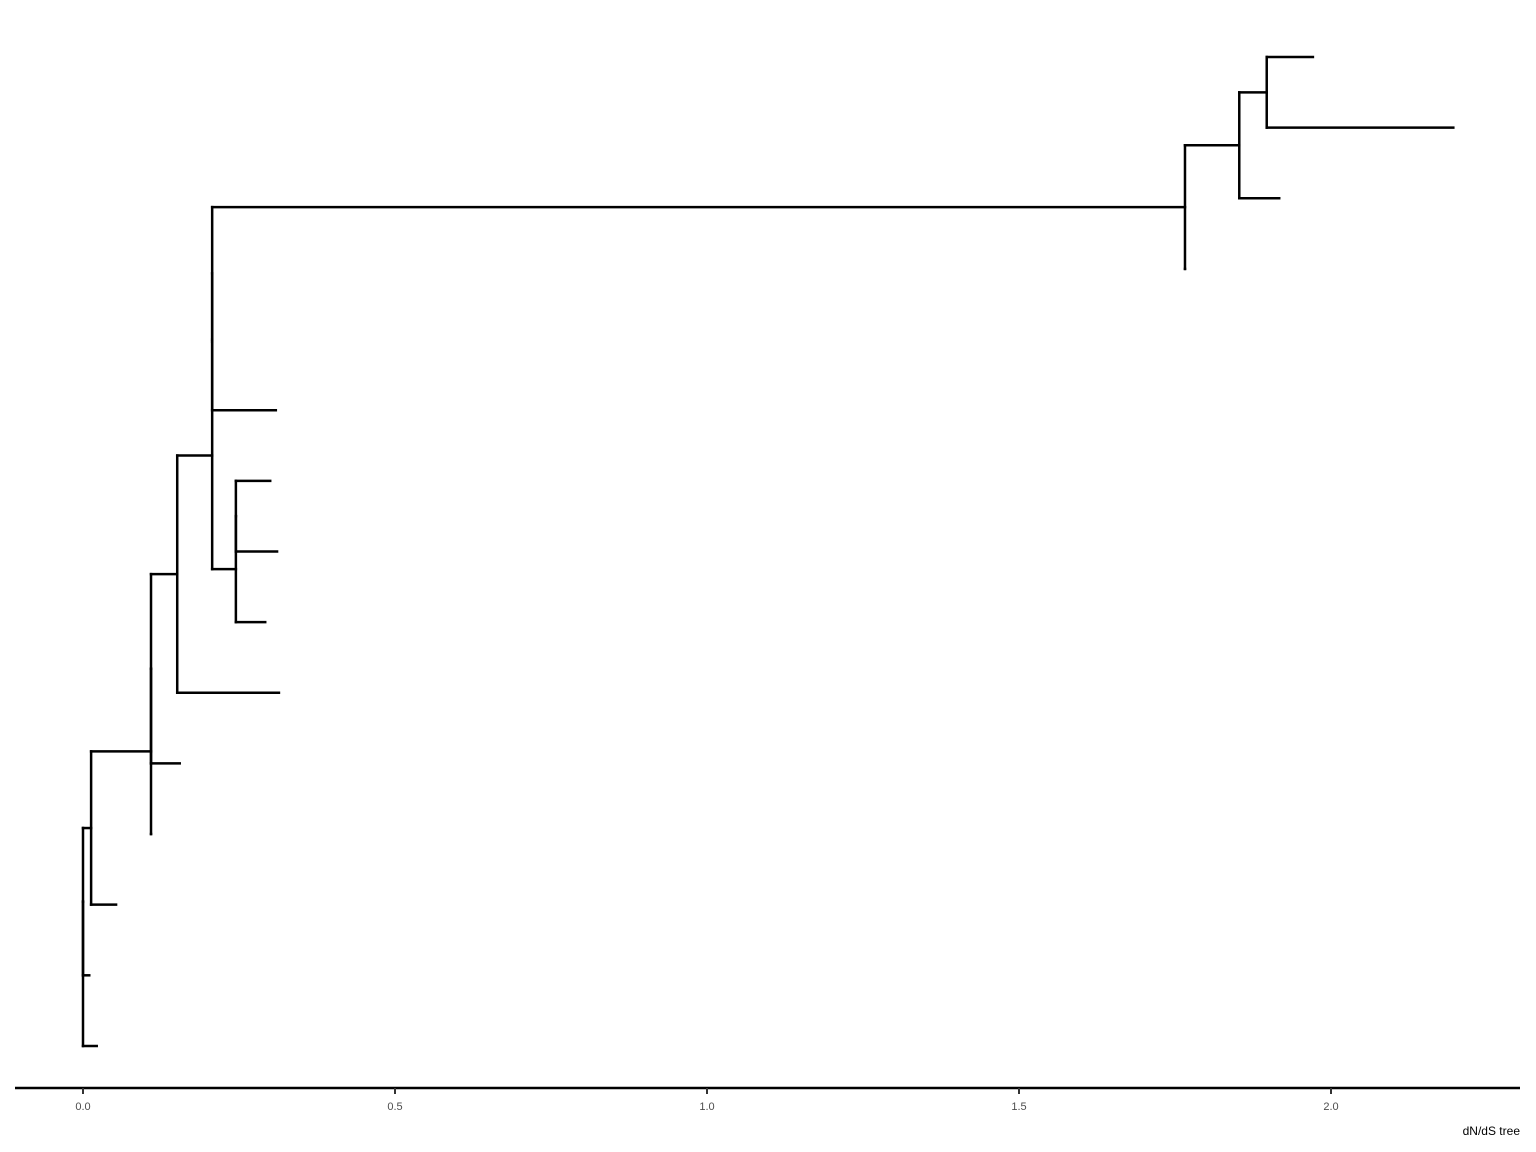 Image resolution: width=1536 pixels, height=1152 pixels. Describe the element at coordinates (394, 1107) in the screenshot. I see `x-tick-label: 0.5` at that location.